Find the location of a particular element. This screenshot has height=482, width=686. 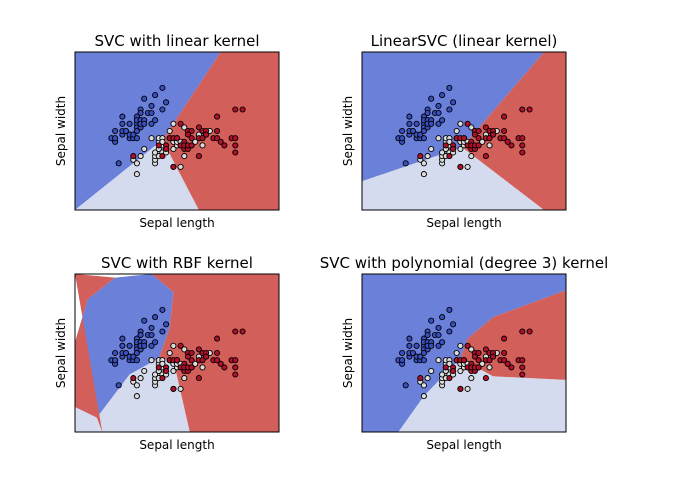

x-axis-label: Sepal length is located at coordinates (176, 223).